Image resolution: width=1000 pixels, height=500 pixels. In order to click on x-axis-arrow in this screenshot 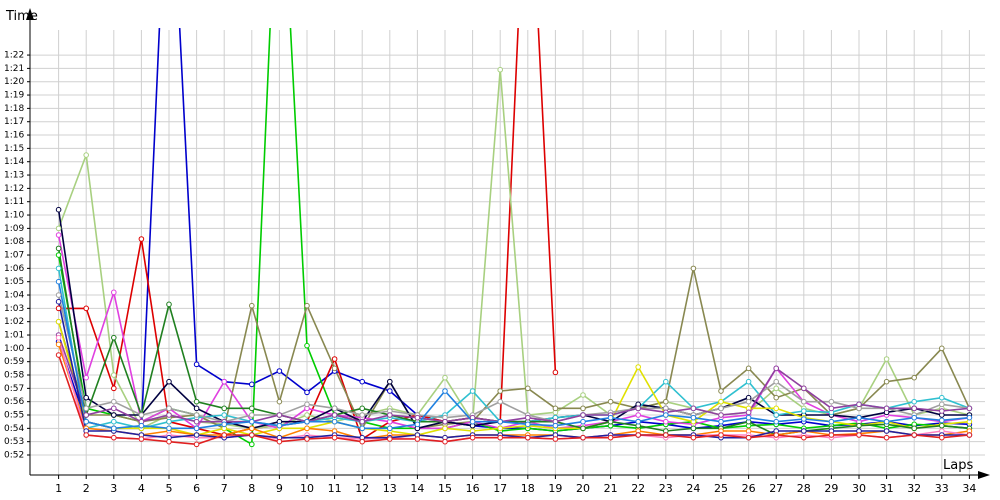, I will do `click(984, 475)`.